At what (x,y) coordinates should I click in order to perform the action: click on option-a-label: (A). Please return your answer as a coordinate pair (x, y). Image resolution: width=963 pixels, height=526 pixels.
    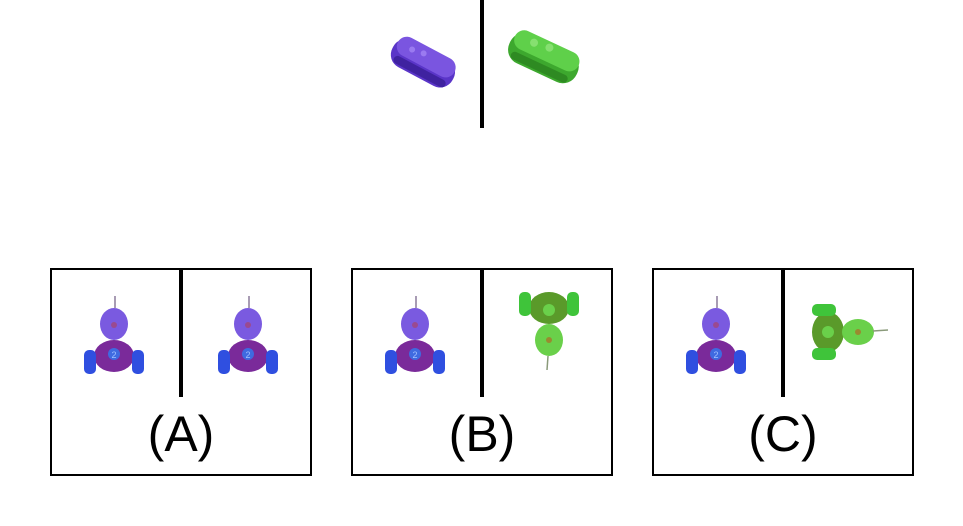
    Looking at the image, I should click on (181, 434).